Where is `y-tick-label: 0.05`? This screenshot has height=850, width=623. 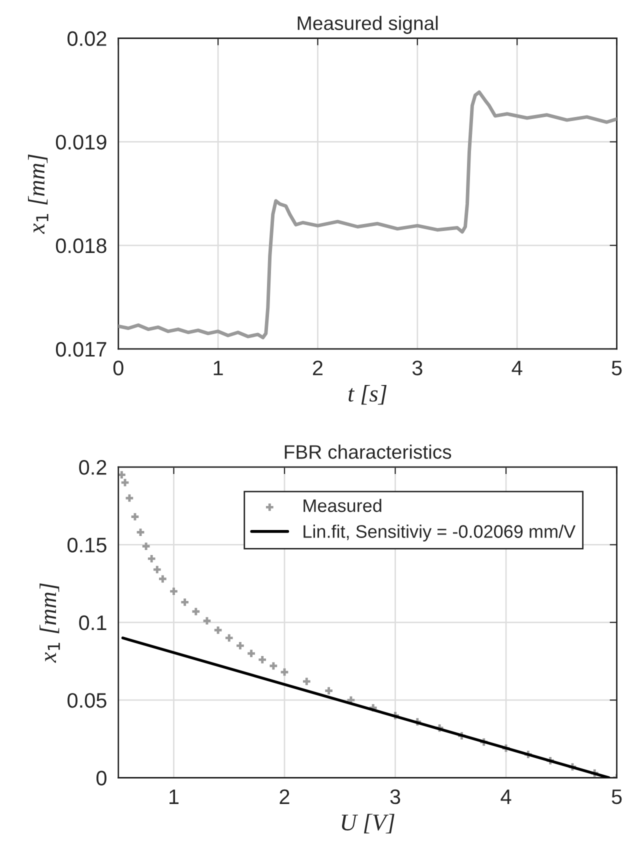 y-tick-label: 0.05 is located at coordinates (87, 700).